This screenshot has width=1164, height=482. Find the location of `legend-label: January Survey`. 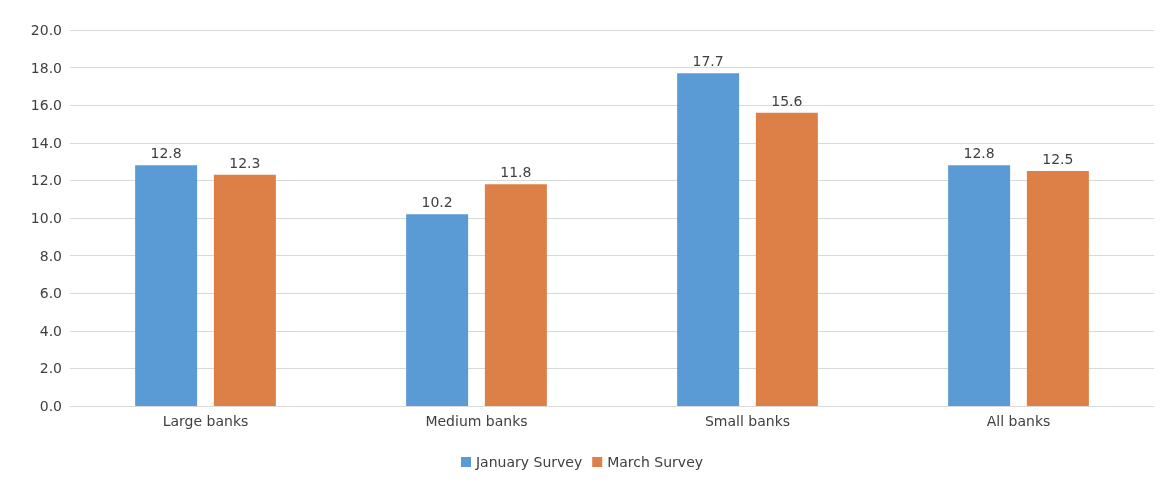

legend-label: January Survey is located at coordinates (528, 462).